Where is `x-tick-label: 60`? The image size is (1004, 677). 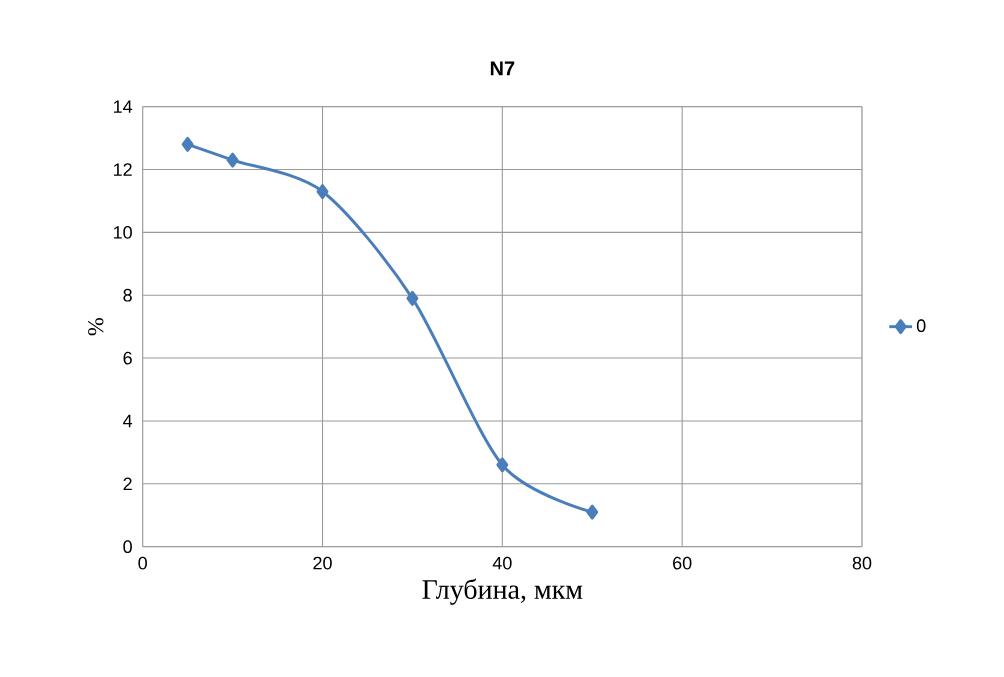
x-tick-label: 60 is located at coordinates (682, 563).